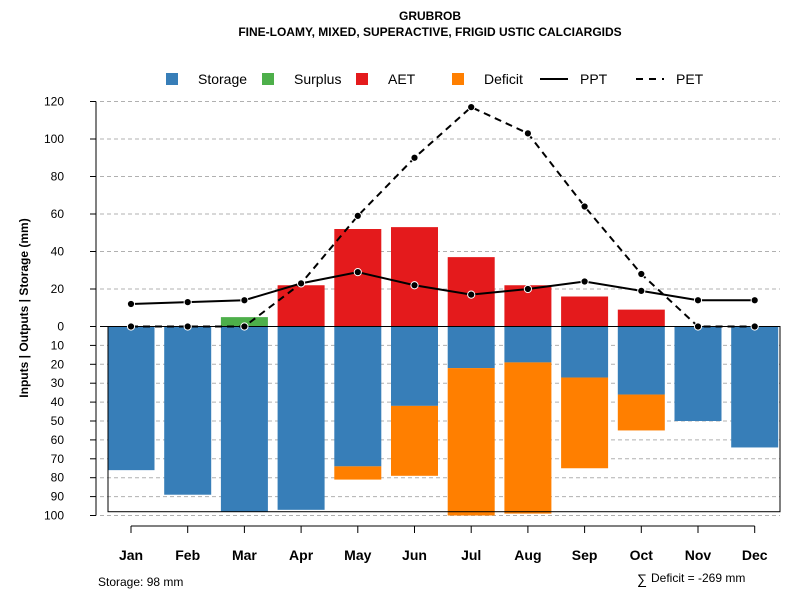  I want to click on pet-point-jul, so click(471, 107).